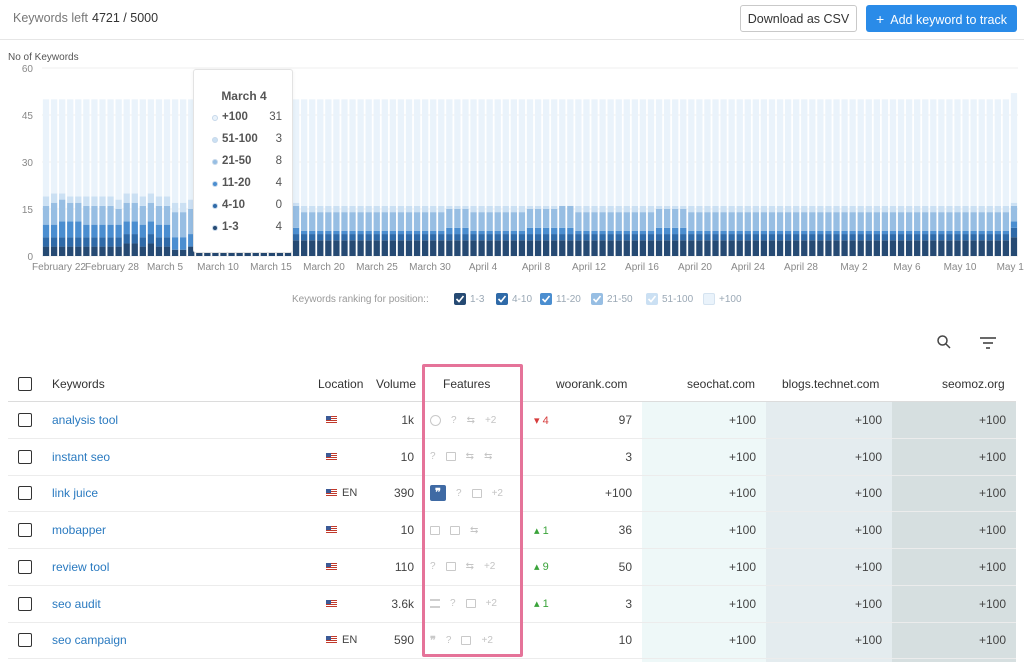  Describe the element at coordinates (721, 383) in the screenshot. I see `header-seochat: seochat.com` at that location.